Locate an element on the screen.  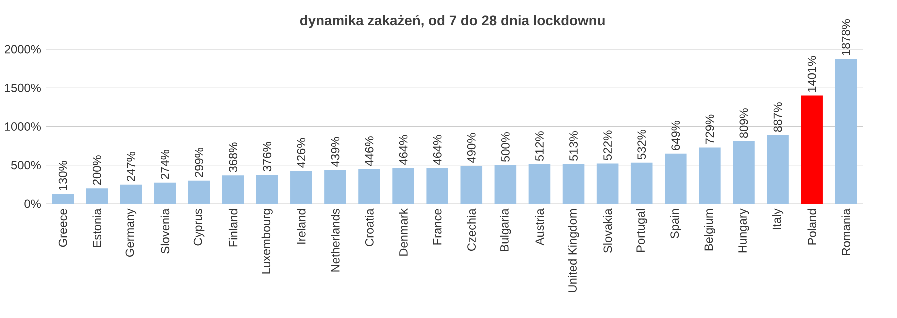
x-tick-label: Greece is located at coordinates (63, 228).